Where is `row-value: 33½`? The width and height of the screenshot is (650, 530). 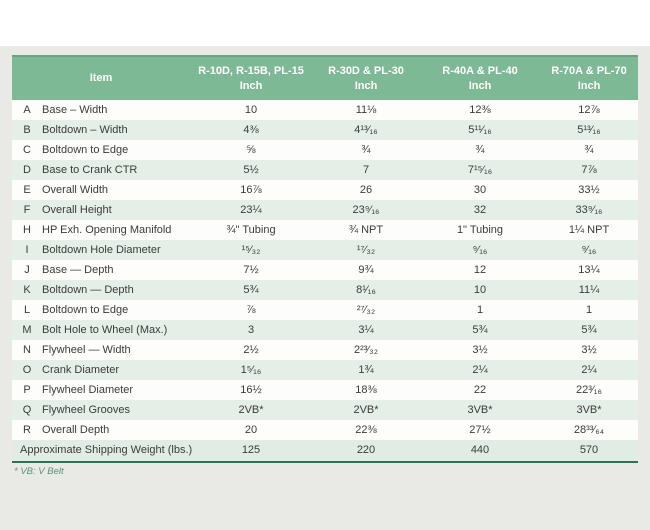
row-value: 33½ is located at coordinates (589, 190).